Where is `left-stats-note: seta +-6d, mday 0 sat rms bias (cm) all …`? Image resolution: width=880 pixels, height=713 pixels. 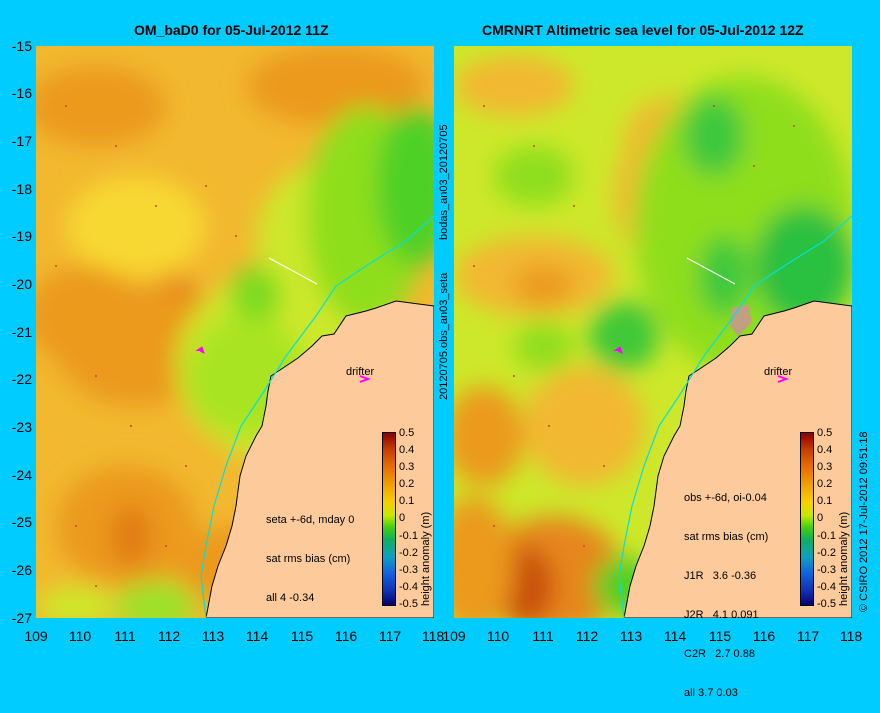 left-stats-note: seta +-6d, mday 0 sat rms bias (cm) all … is located at coordinates (310, 553).